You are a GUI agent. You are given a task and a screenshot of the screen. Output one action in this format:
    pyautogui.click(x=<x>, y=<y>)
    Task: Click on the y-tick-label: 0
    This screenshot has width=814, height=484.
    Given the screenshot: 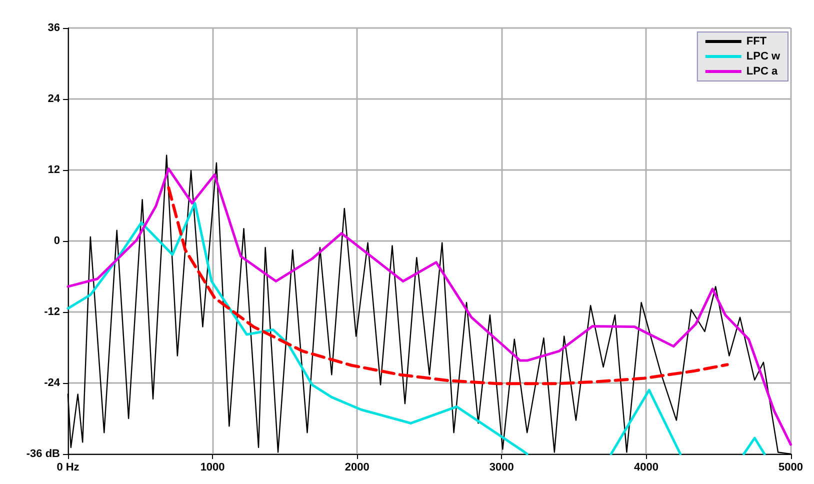 What is the action you would take?
    pyautogui.click(x=57, y=241)
    